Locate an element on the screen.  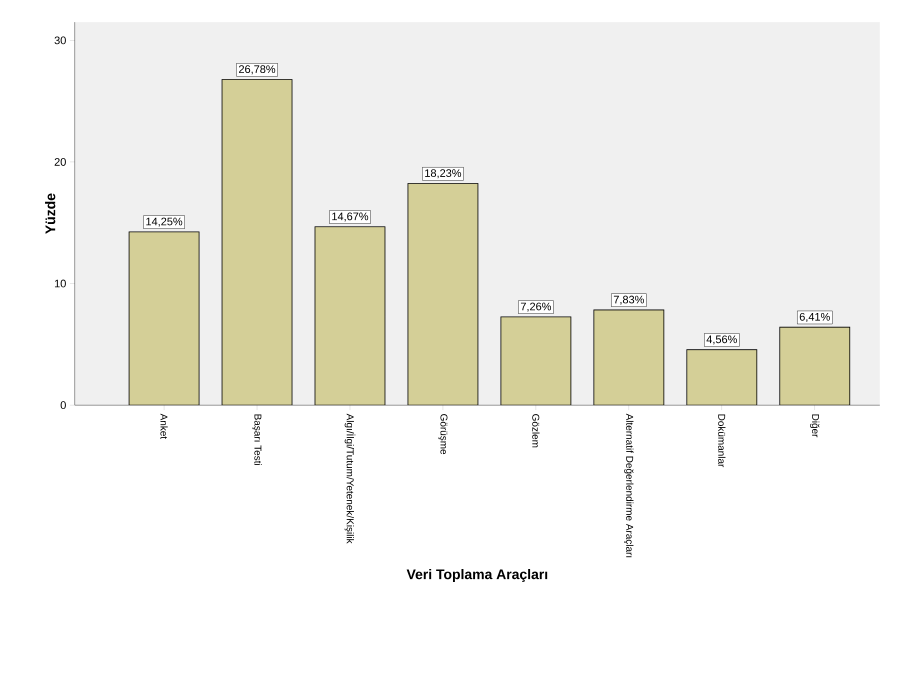
x-axis-title: Veri Toplama Araçları is located at coordinates (477, 575).